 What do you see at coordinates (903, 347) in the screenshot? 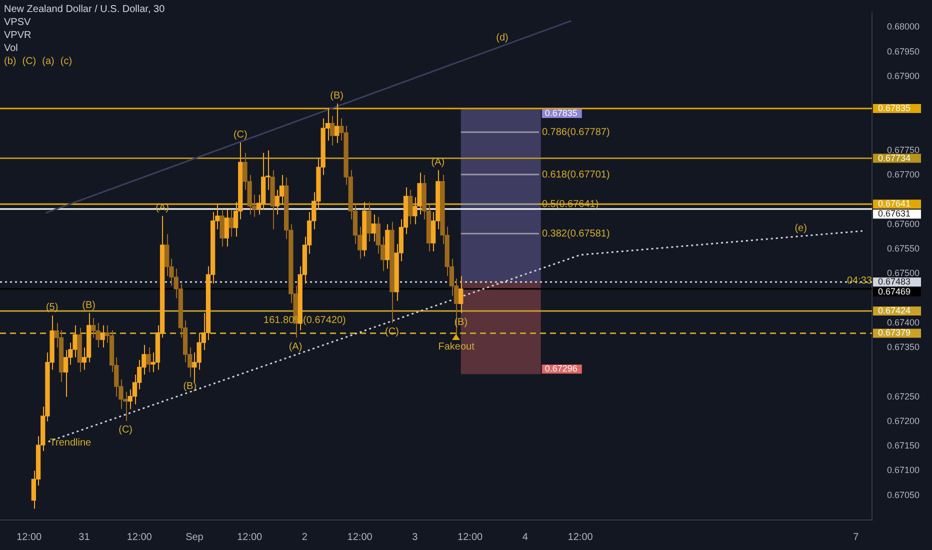
I see `y-tick-label: 0.67350` at bounding box center [903, 347].